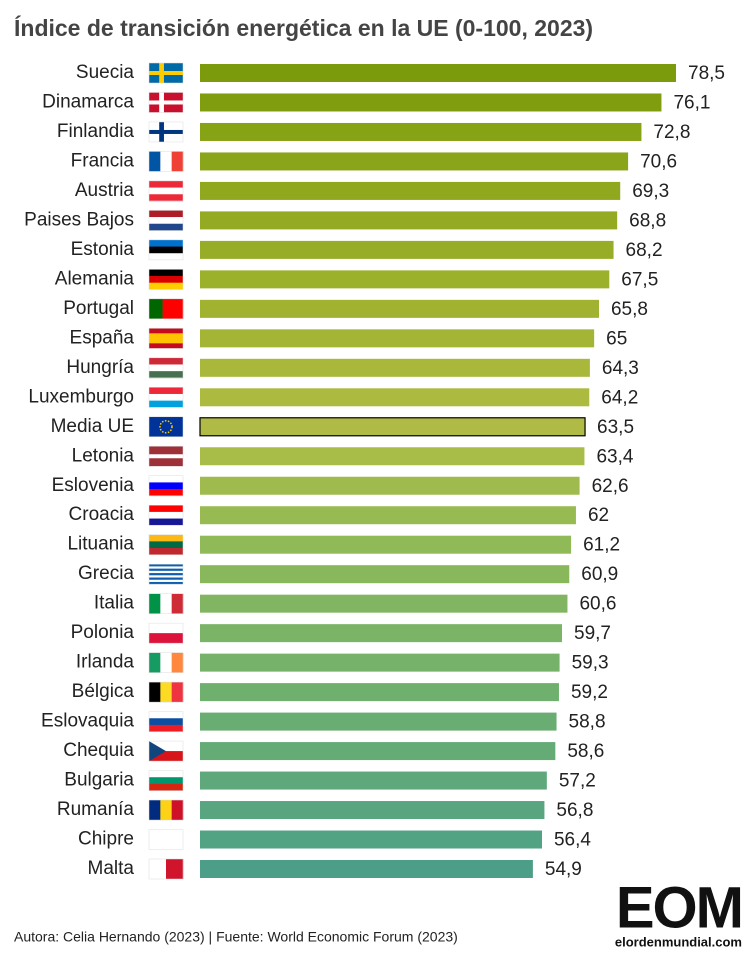  Describe the element at coordinates (96, 131) in the screenshot. I see `category-label: Finlandia` at that location.